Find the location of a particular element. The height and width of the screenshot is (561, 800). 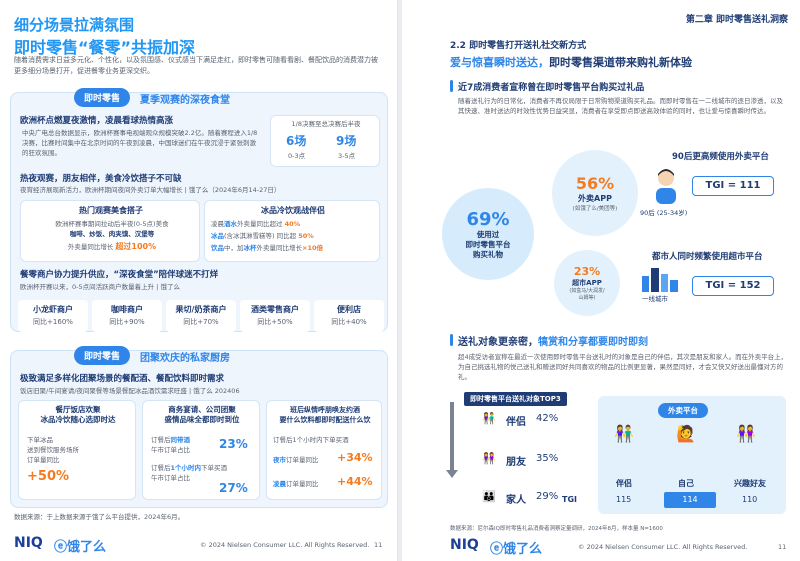

insight1-label: 90后 (25-34岁) is located at coordinates (664, 213).